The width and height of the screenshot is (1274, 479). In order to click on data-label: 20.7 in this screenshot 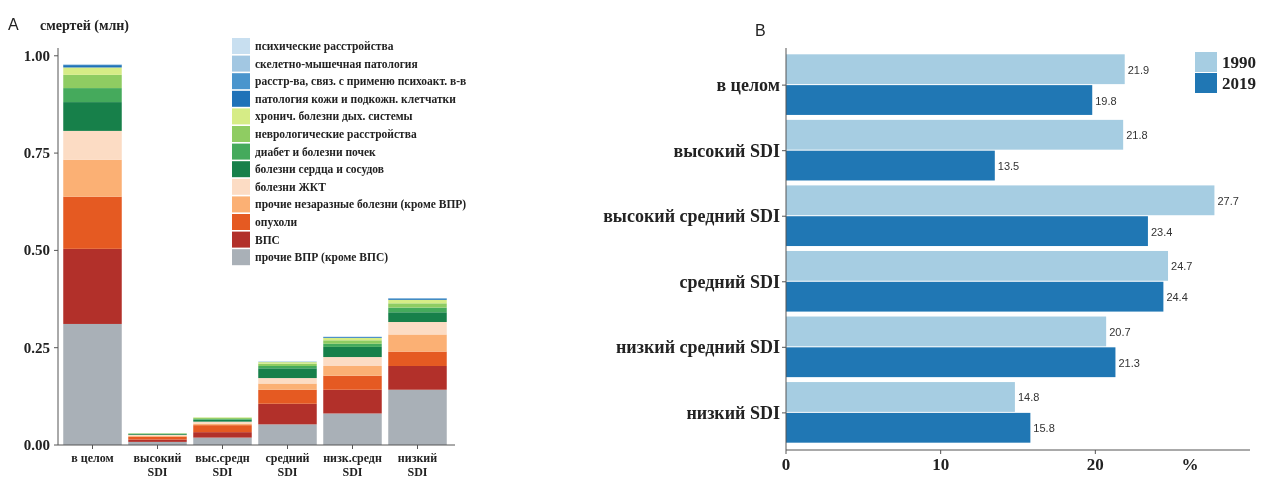, I will do `click(1120, 331)`.